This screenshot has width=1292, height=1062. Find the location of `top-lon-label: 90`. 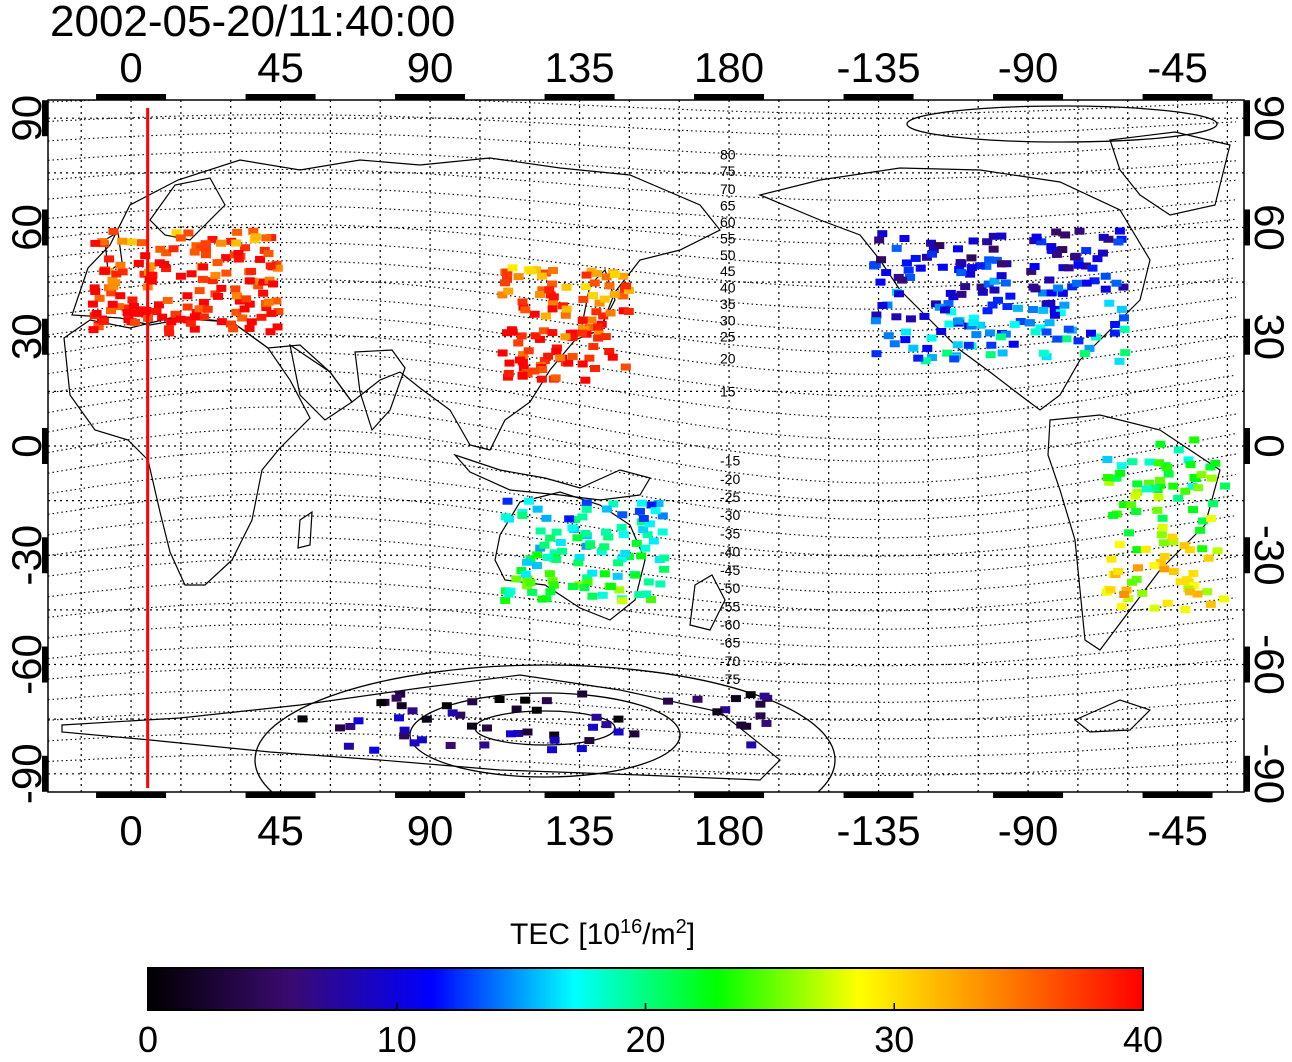

top-lon-label: 90 is located at coordinates (430, 67).